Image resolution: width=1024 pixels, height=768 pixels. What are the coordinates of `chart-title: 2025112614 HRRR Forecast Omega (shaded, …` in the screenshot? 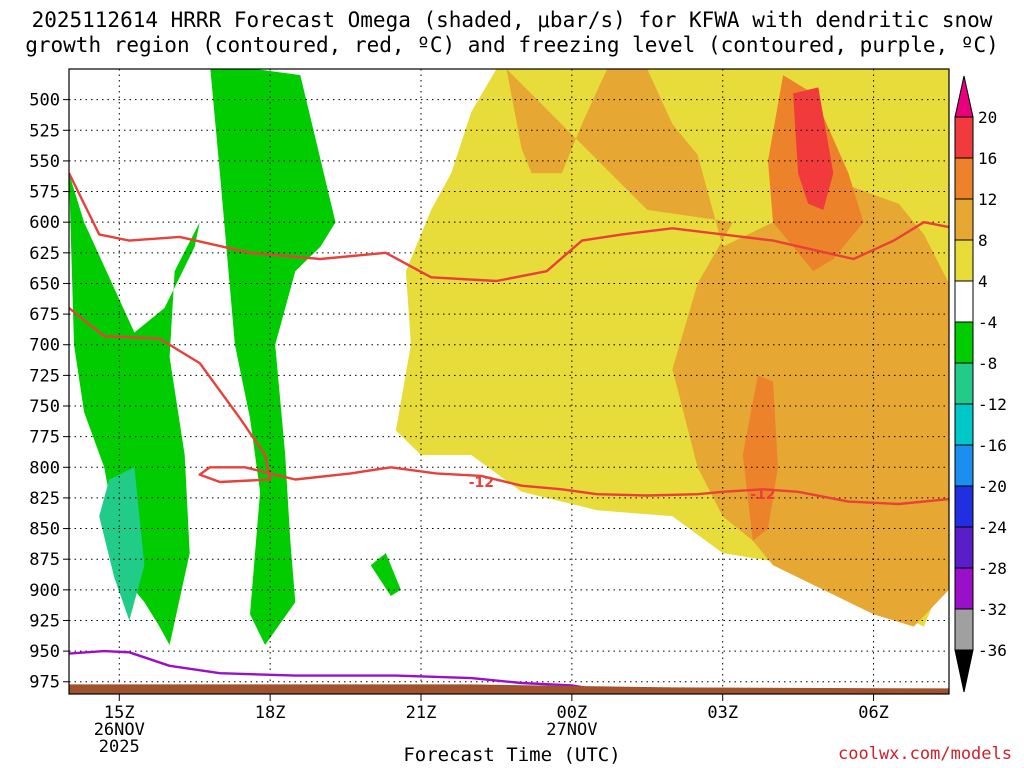 It's located at (512, 33).